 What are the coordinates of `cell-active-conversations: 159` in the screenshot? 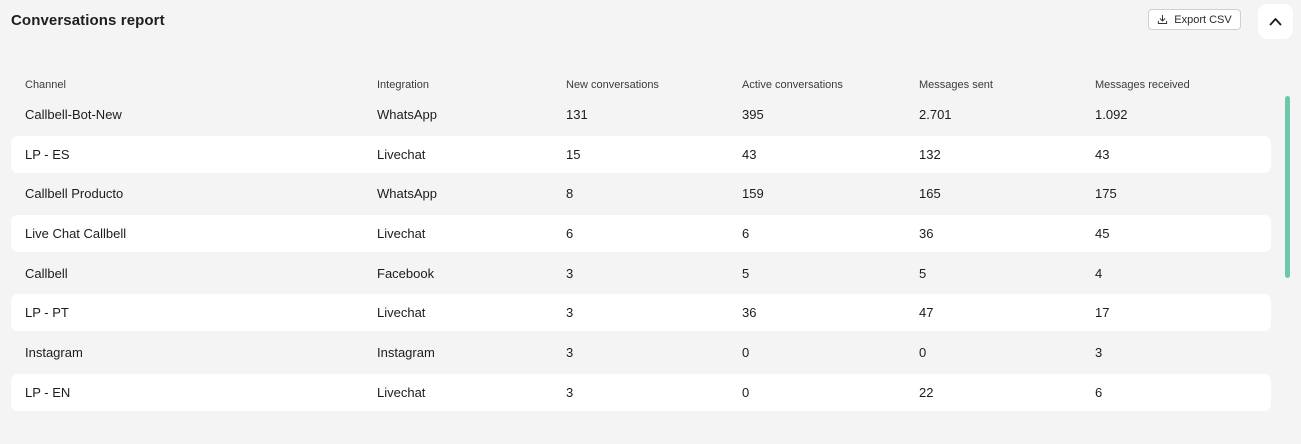 It's located at (753, 194).